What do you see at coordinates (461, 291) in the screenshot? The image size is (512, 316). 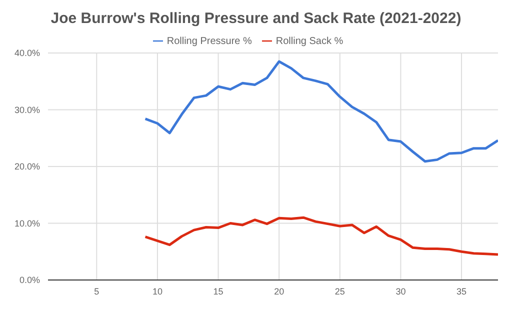 I see `x-tick-label: 35` at bounding box center [461, 291].